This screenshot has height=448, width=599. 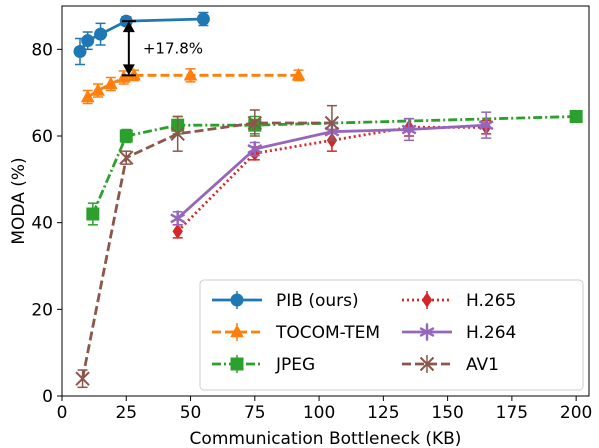 What do you see at coordinates (576, 413) in the screenshot?
I see `x-tick-label: 200` at bounding box center [576, 413].